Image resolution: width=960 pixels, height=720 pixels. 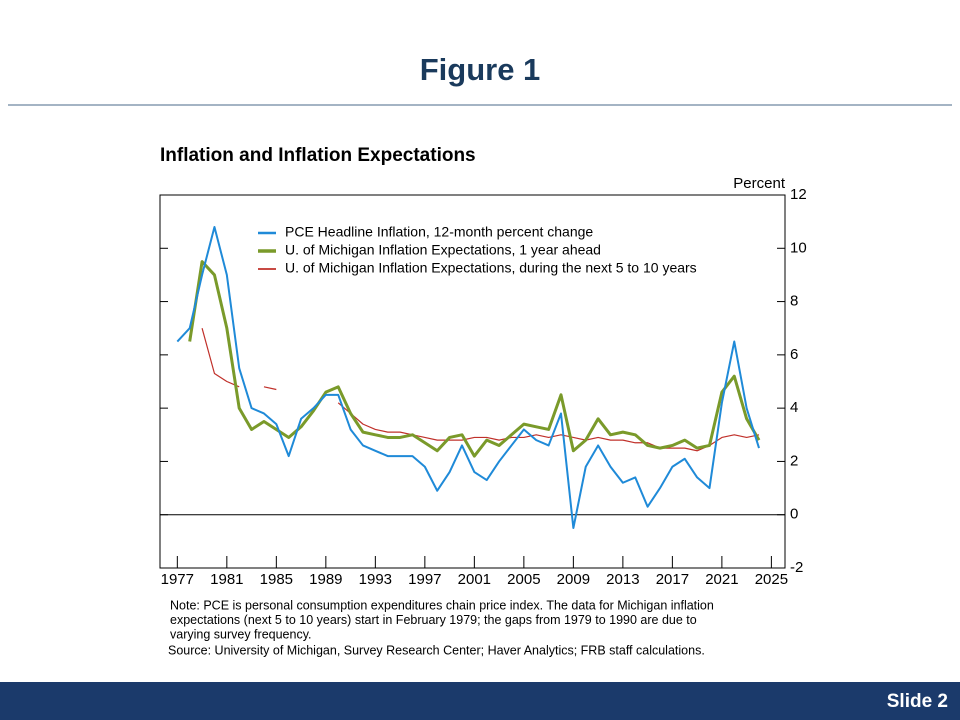 I want to click on x-tick-label: 2001, so click(x=474, y=579).